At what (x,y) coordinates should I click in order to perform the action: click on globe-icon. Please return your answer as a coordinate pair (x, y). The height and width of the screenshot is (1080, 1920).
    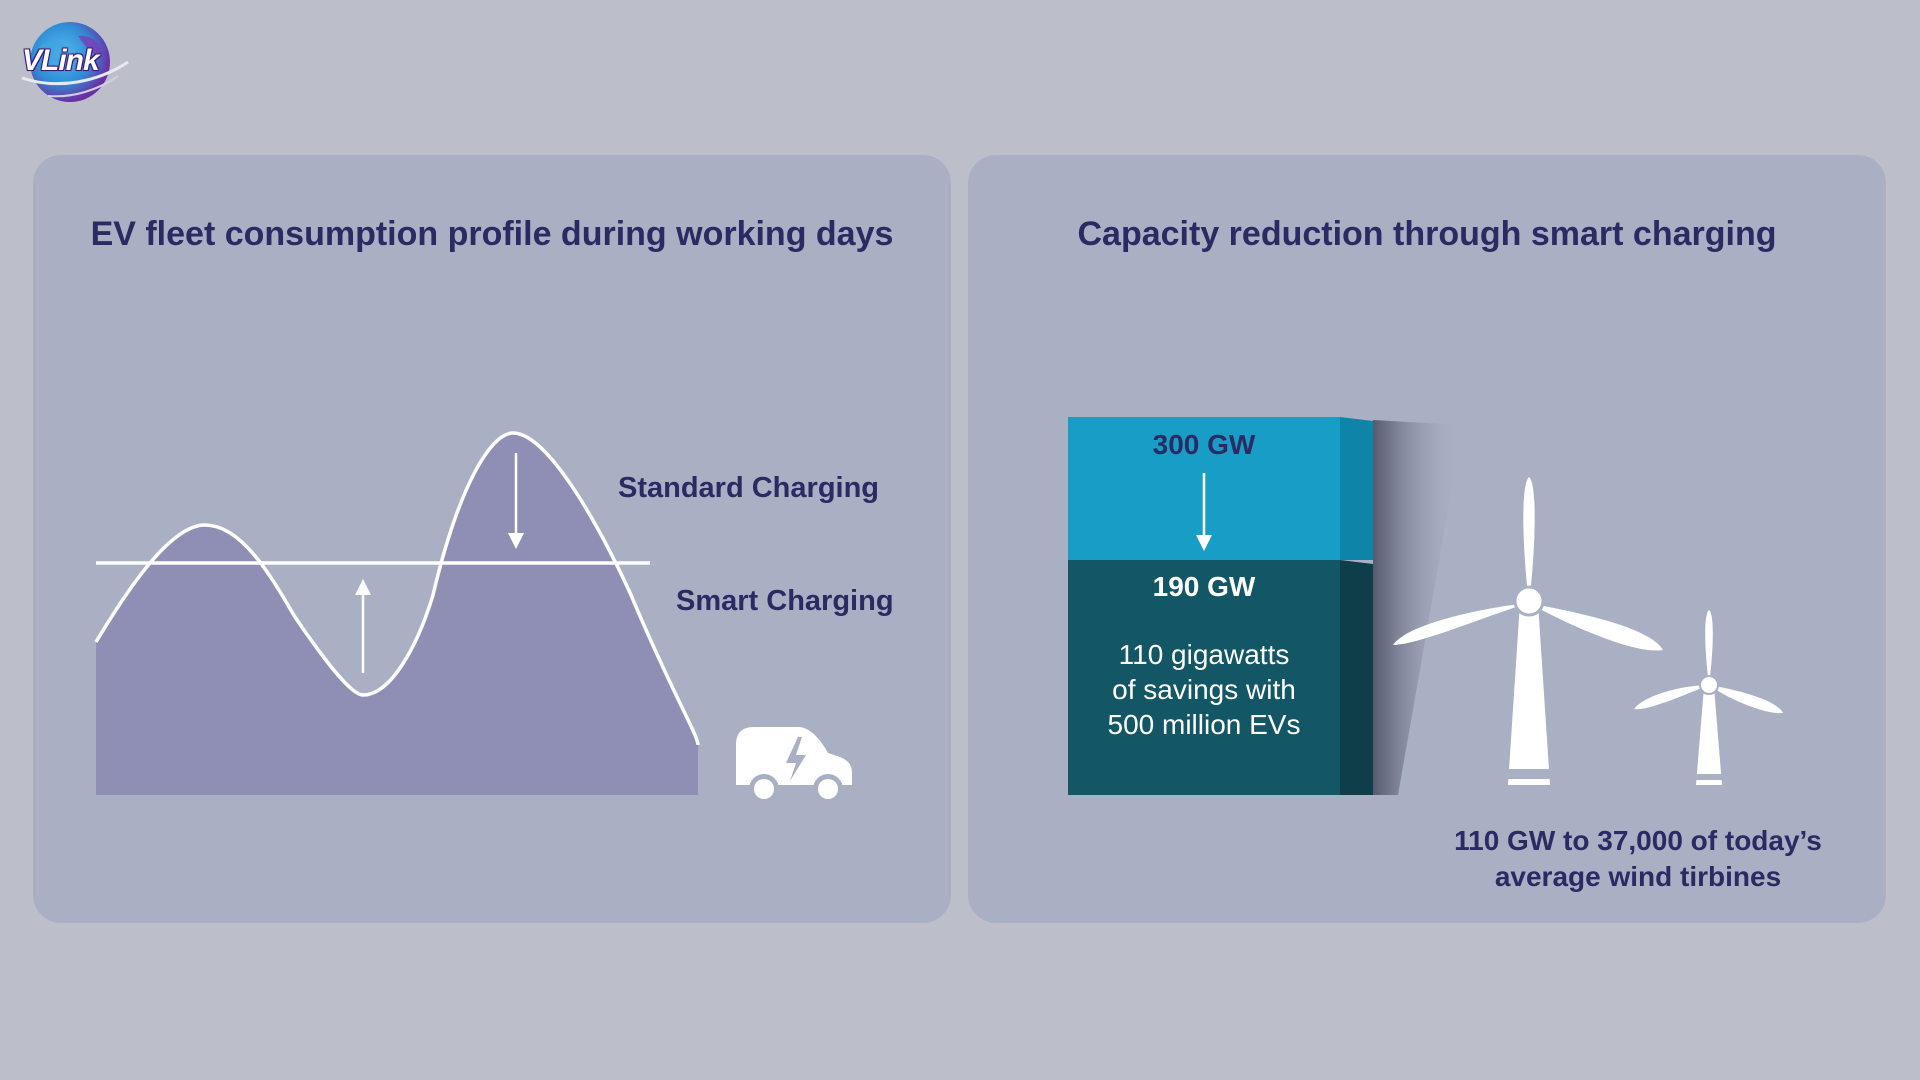
    Looking at the image, I should click on (75, 62).